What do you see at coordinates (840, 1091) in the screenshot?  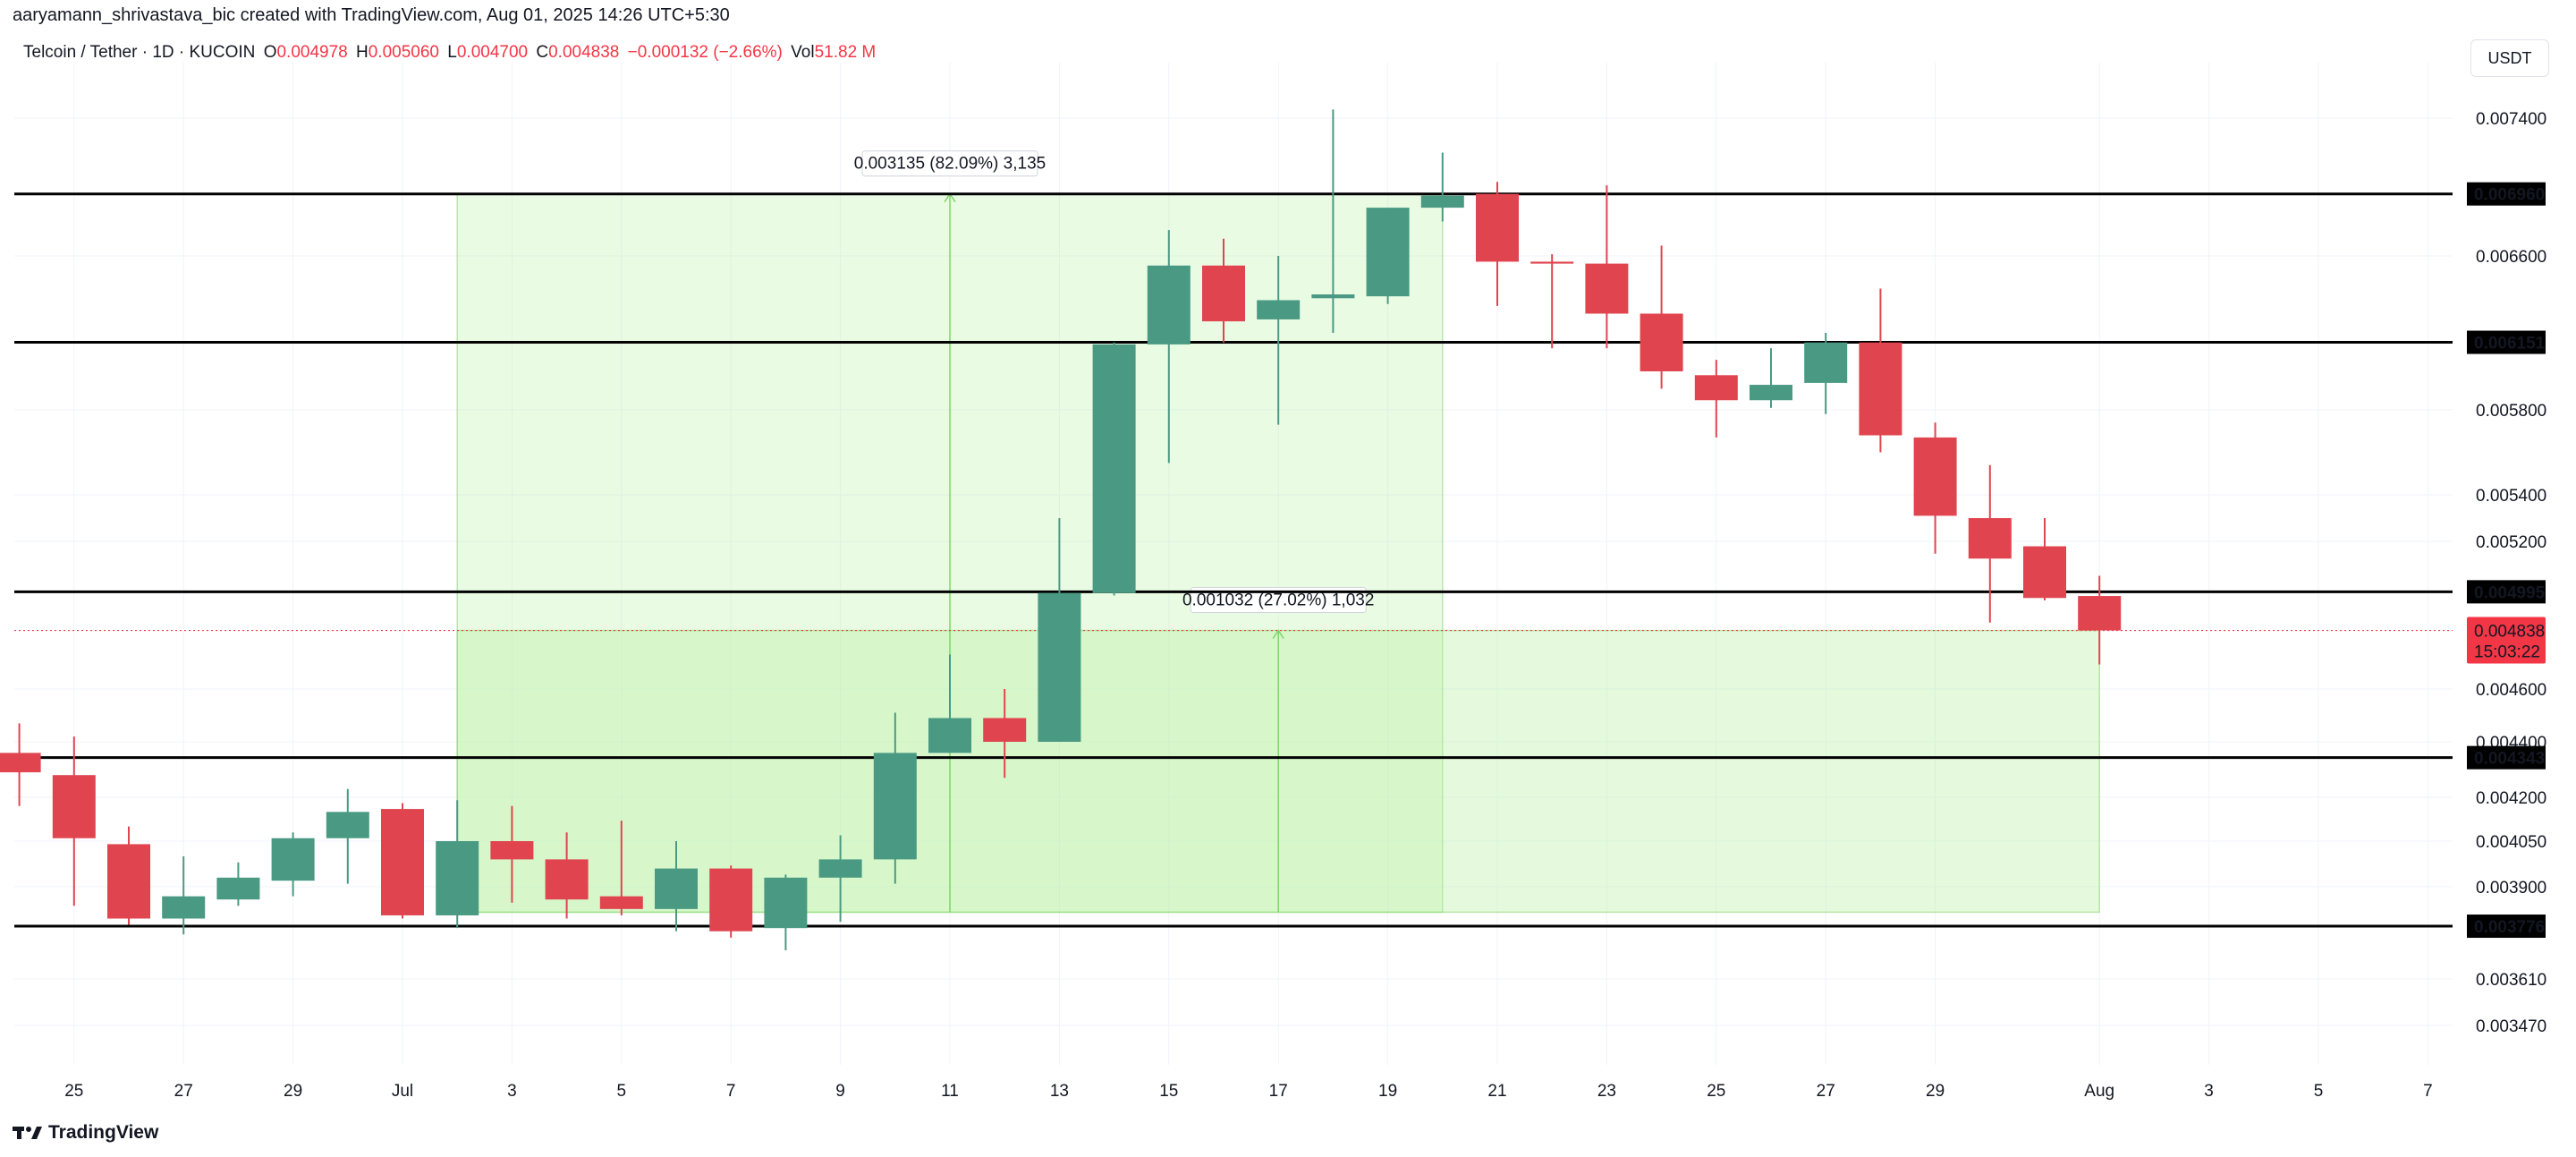 I see `x-axis-tick-label: 9` at bounding box center [840, 1091].